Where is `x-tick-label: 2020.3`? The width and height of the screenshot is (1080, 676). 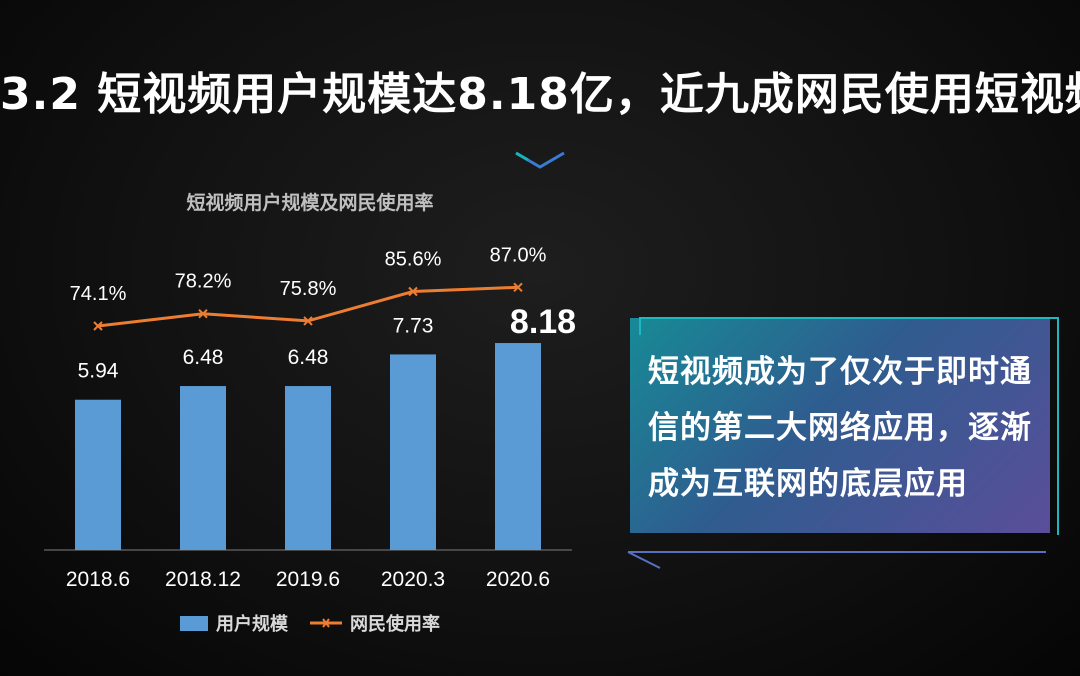
x-tick-label: 2020.3 is located at coordinates (413, 579).